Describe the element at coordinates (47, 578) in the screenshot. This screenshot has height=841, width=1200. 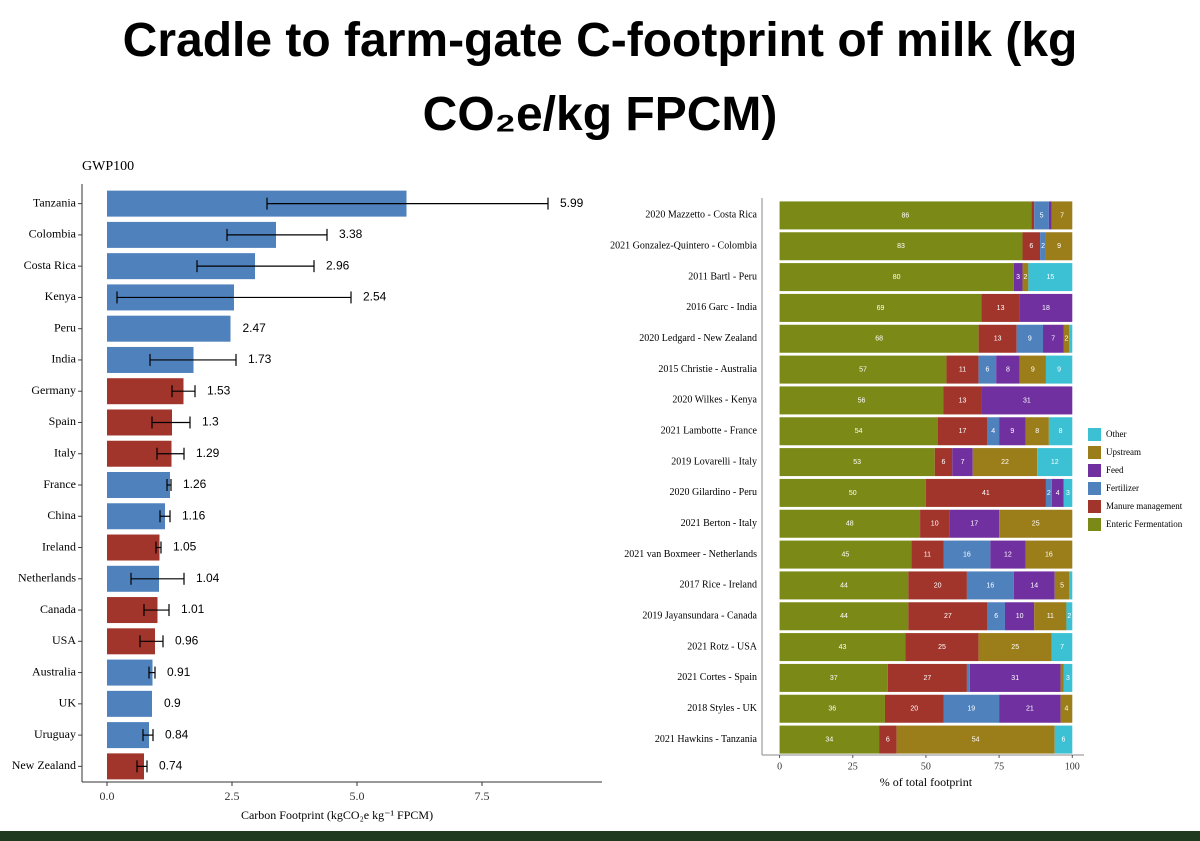
I see `y-tick-label: Netherlands` at that location.